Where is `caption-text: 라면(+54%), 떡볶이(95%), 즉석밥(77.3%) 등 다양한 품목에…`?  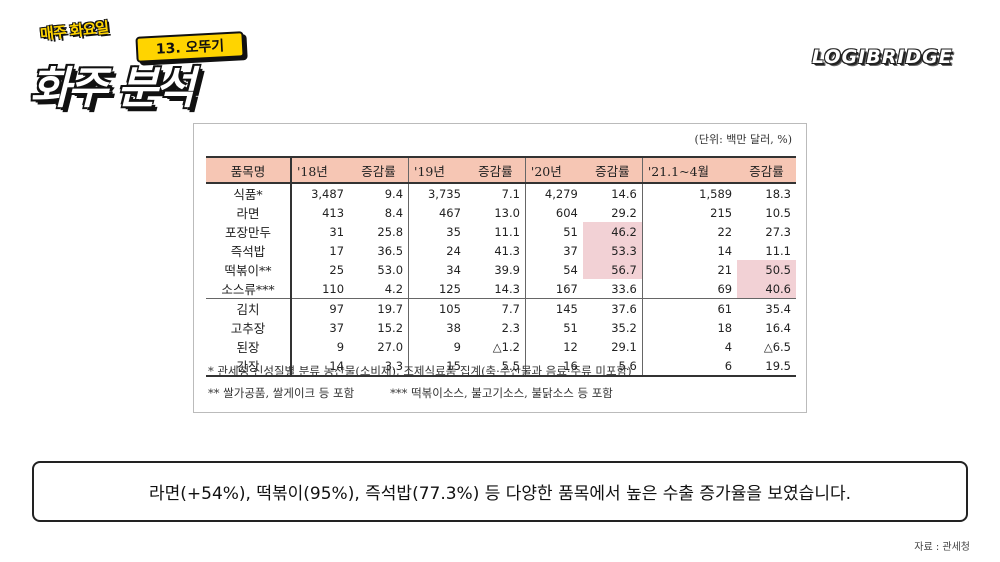
caption-text: 라면(+54%), 떡볶이(95%), 즉석밥(77.3%) 등 다양한 품목에… is located at coordinates (500, 494).